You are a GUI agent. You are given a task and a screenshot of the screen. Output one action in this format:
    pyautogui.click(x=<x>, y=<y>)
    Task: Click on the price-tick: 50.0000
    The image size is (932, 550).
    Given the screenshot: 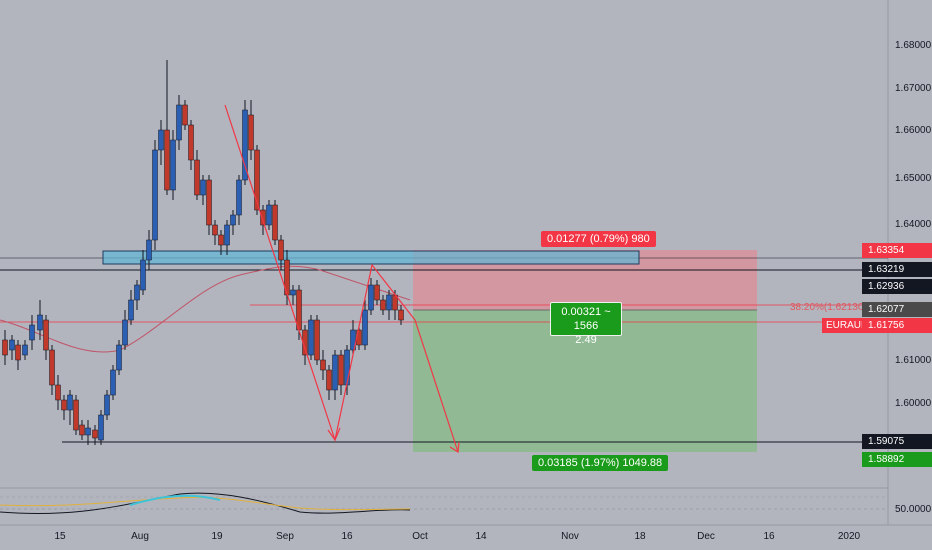 What is the action you would take?
    pyautogui.click(x=913, y=509)
    